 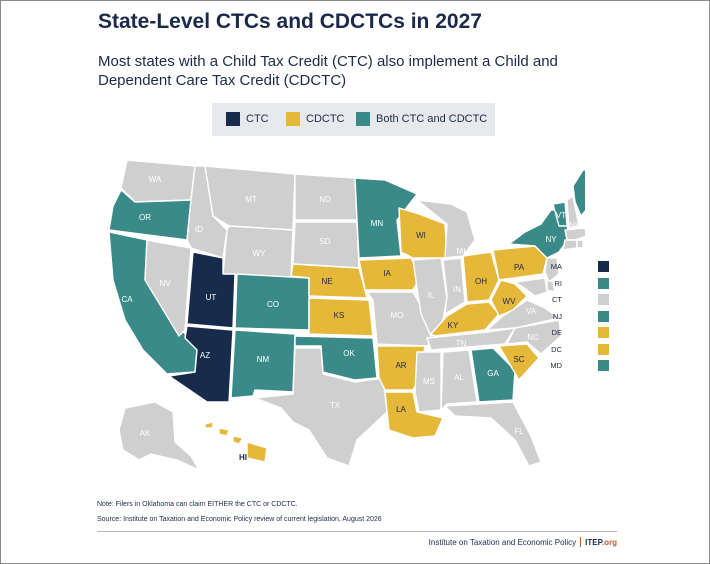 I want to click on state-MA, so click(x=574, y=234).